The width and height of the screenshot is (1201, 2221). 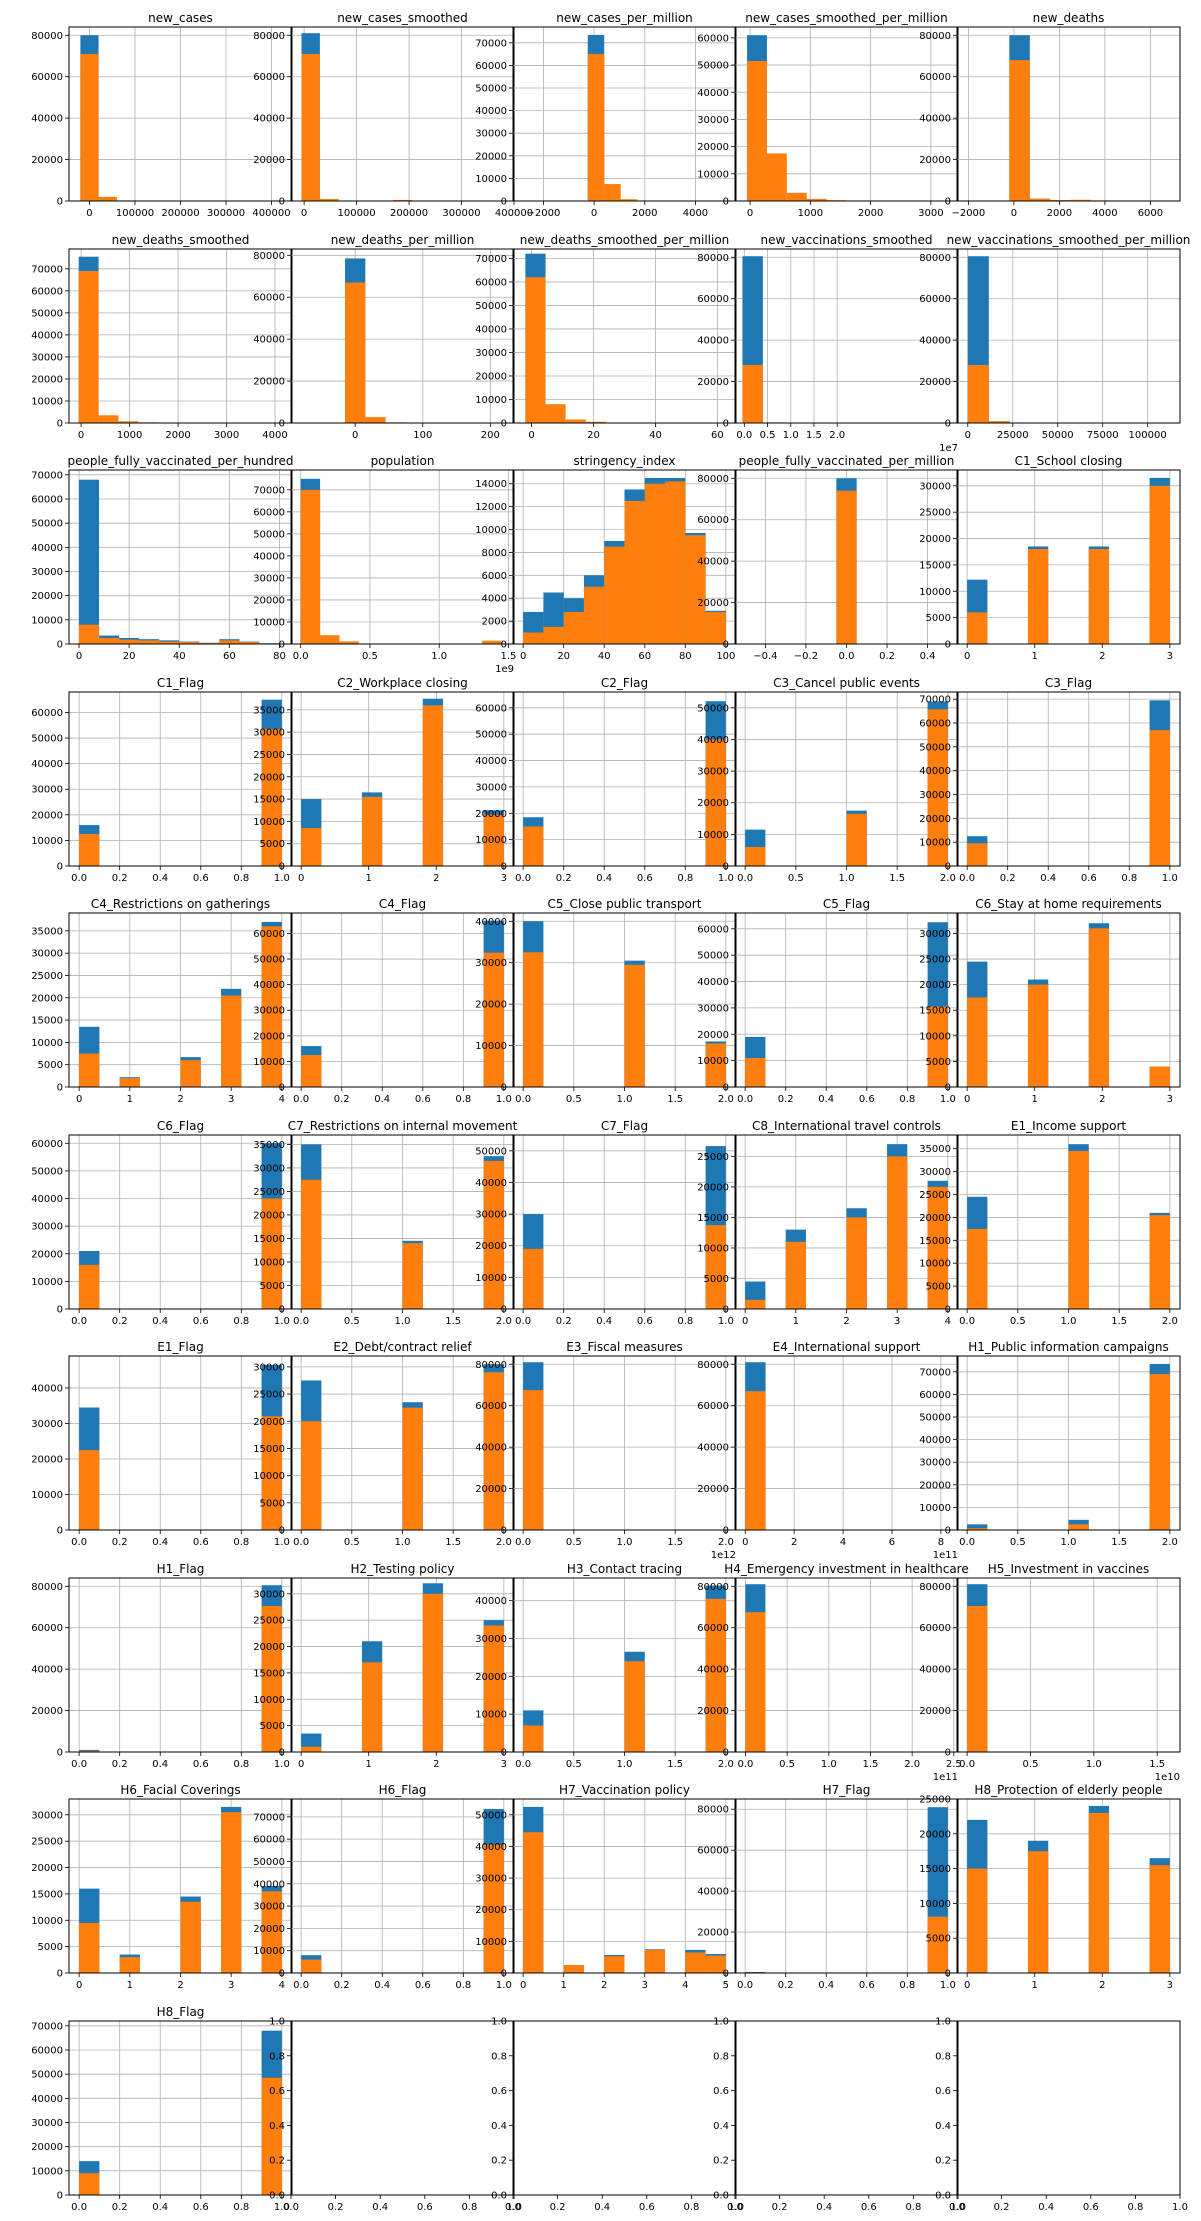 I want to click on chart-17-ytick-label-2: 20000, so click(x=491, y=814).